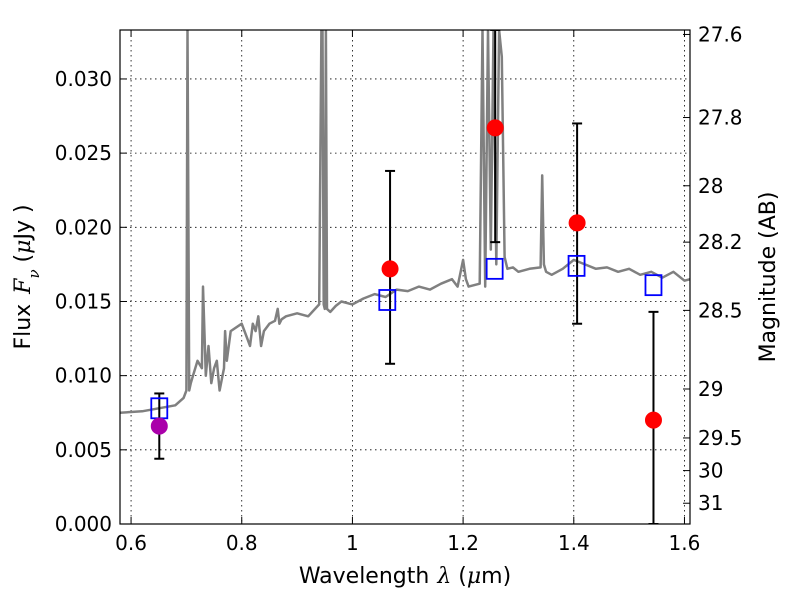 Image resolution: width=800 pixels, height=600 pixels. Describe the element at coordinates (685, 543) in the screenshot. I see `x-tick-label: 1.6` at that location.